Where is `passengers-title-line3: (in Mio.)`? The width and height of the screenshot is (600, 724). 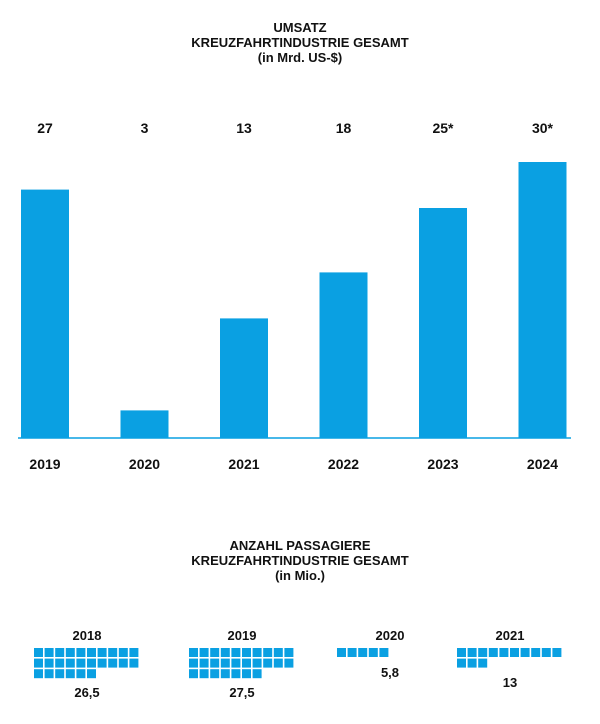 passengers-title-line3: (in Mio.) is located at coordinates (300, 575).